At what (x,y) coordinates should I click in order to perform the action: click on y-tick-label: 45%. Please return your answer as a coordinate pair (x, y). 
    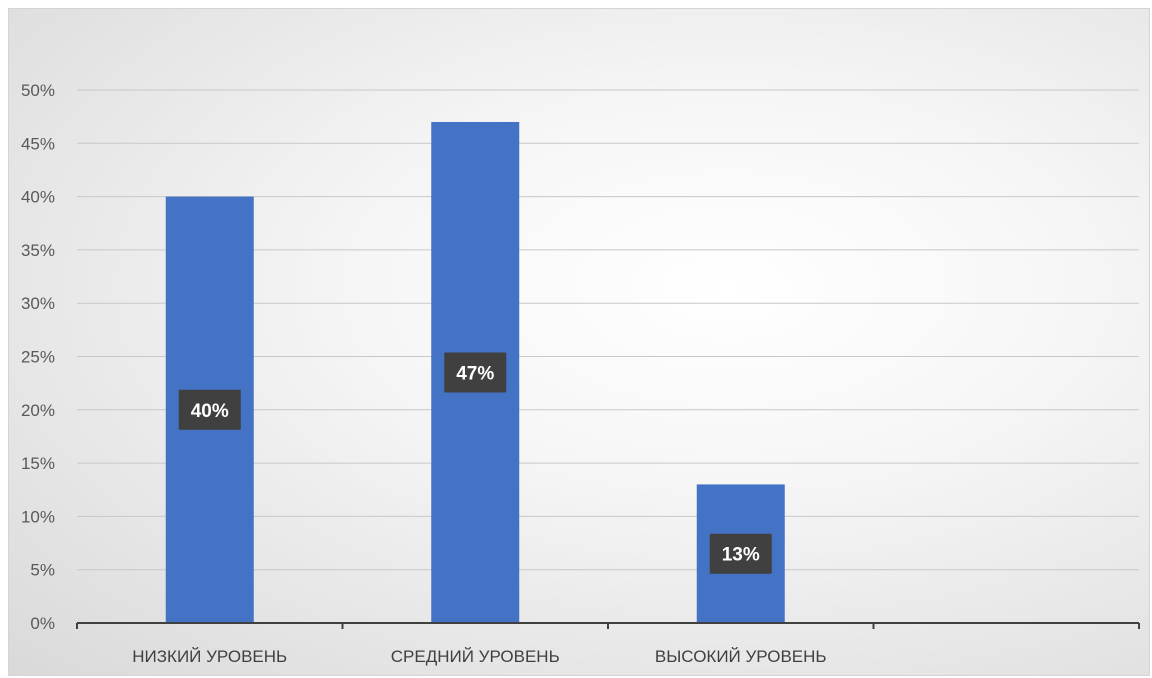
    Looking at the image, I should click on (38, 143).